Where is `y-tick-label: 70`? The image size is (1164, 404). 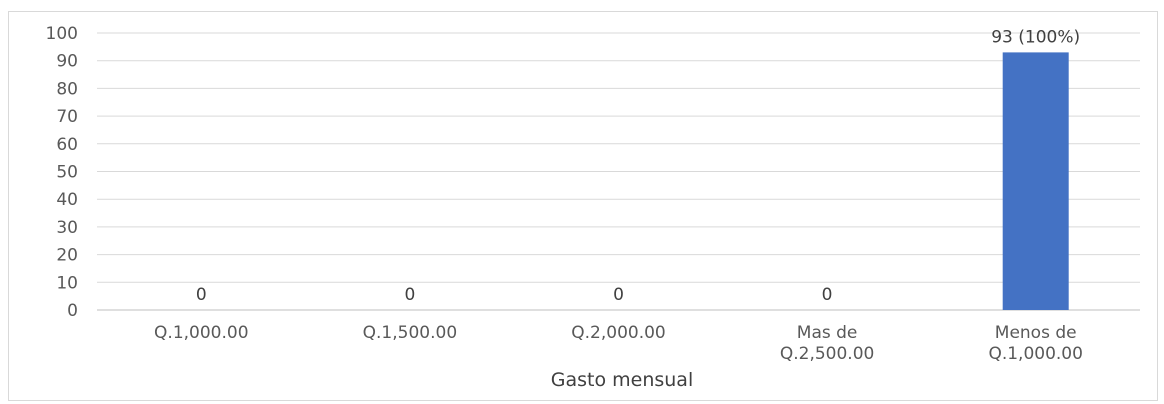
y-tick-label: 70 is located at coordinates (67, 117).